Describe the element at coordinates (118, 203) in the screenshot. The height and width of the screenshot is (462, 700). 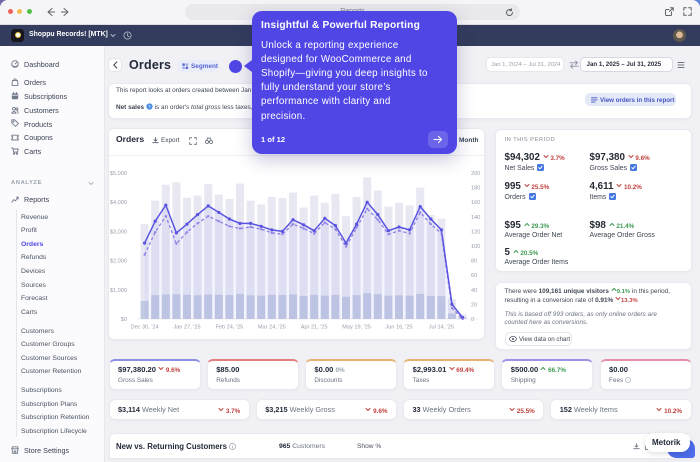
I see `svg-text: $4,000` at that location.